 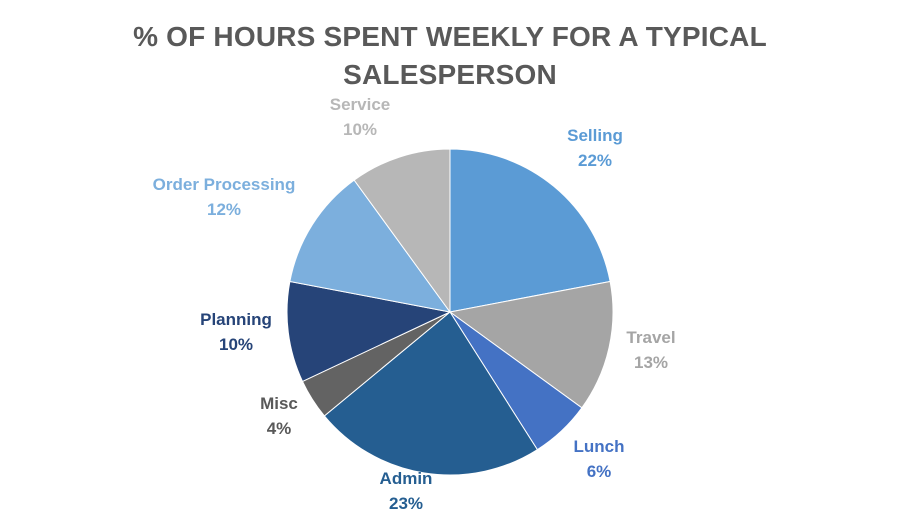 I want to click on slice-value-travel: 13%, so click(x=651, y=362).